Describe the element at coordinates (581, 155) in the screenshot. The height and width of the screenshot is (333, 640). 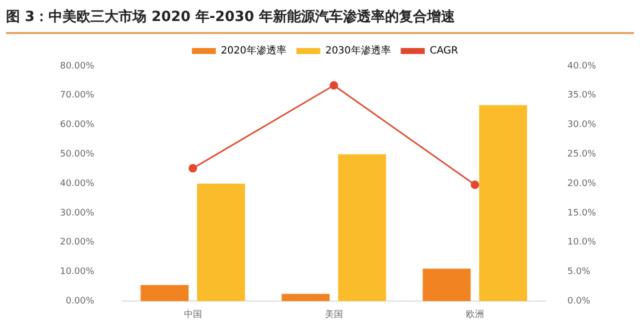
I see `y2-tick-label: 25.0%` at that location.